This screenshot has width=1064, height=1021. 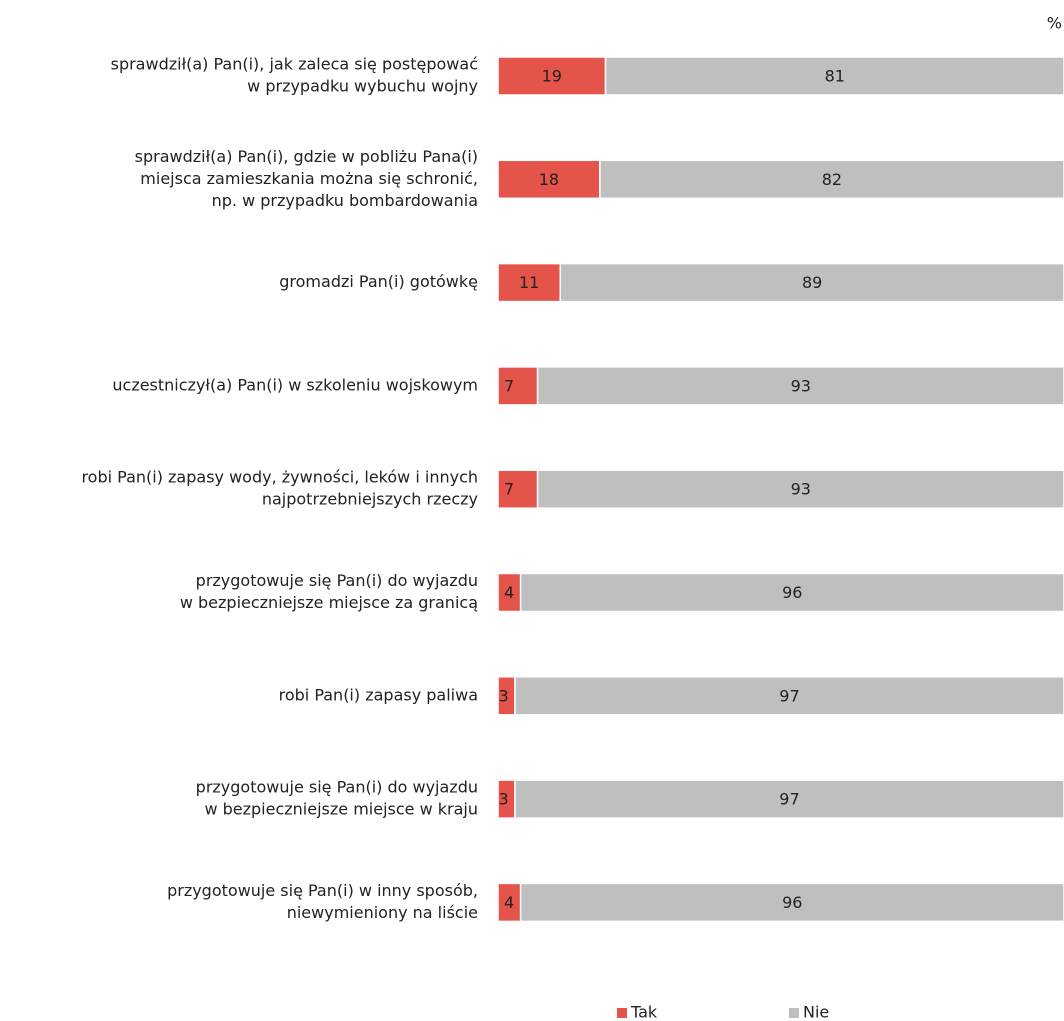 What do you see at coordinates (309, 178) in the screenshot?
I see `category-label: miejsca zamieszkania można się schronić,` at bounding box center [309, 178].